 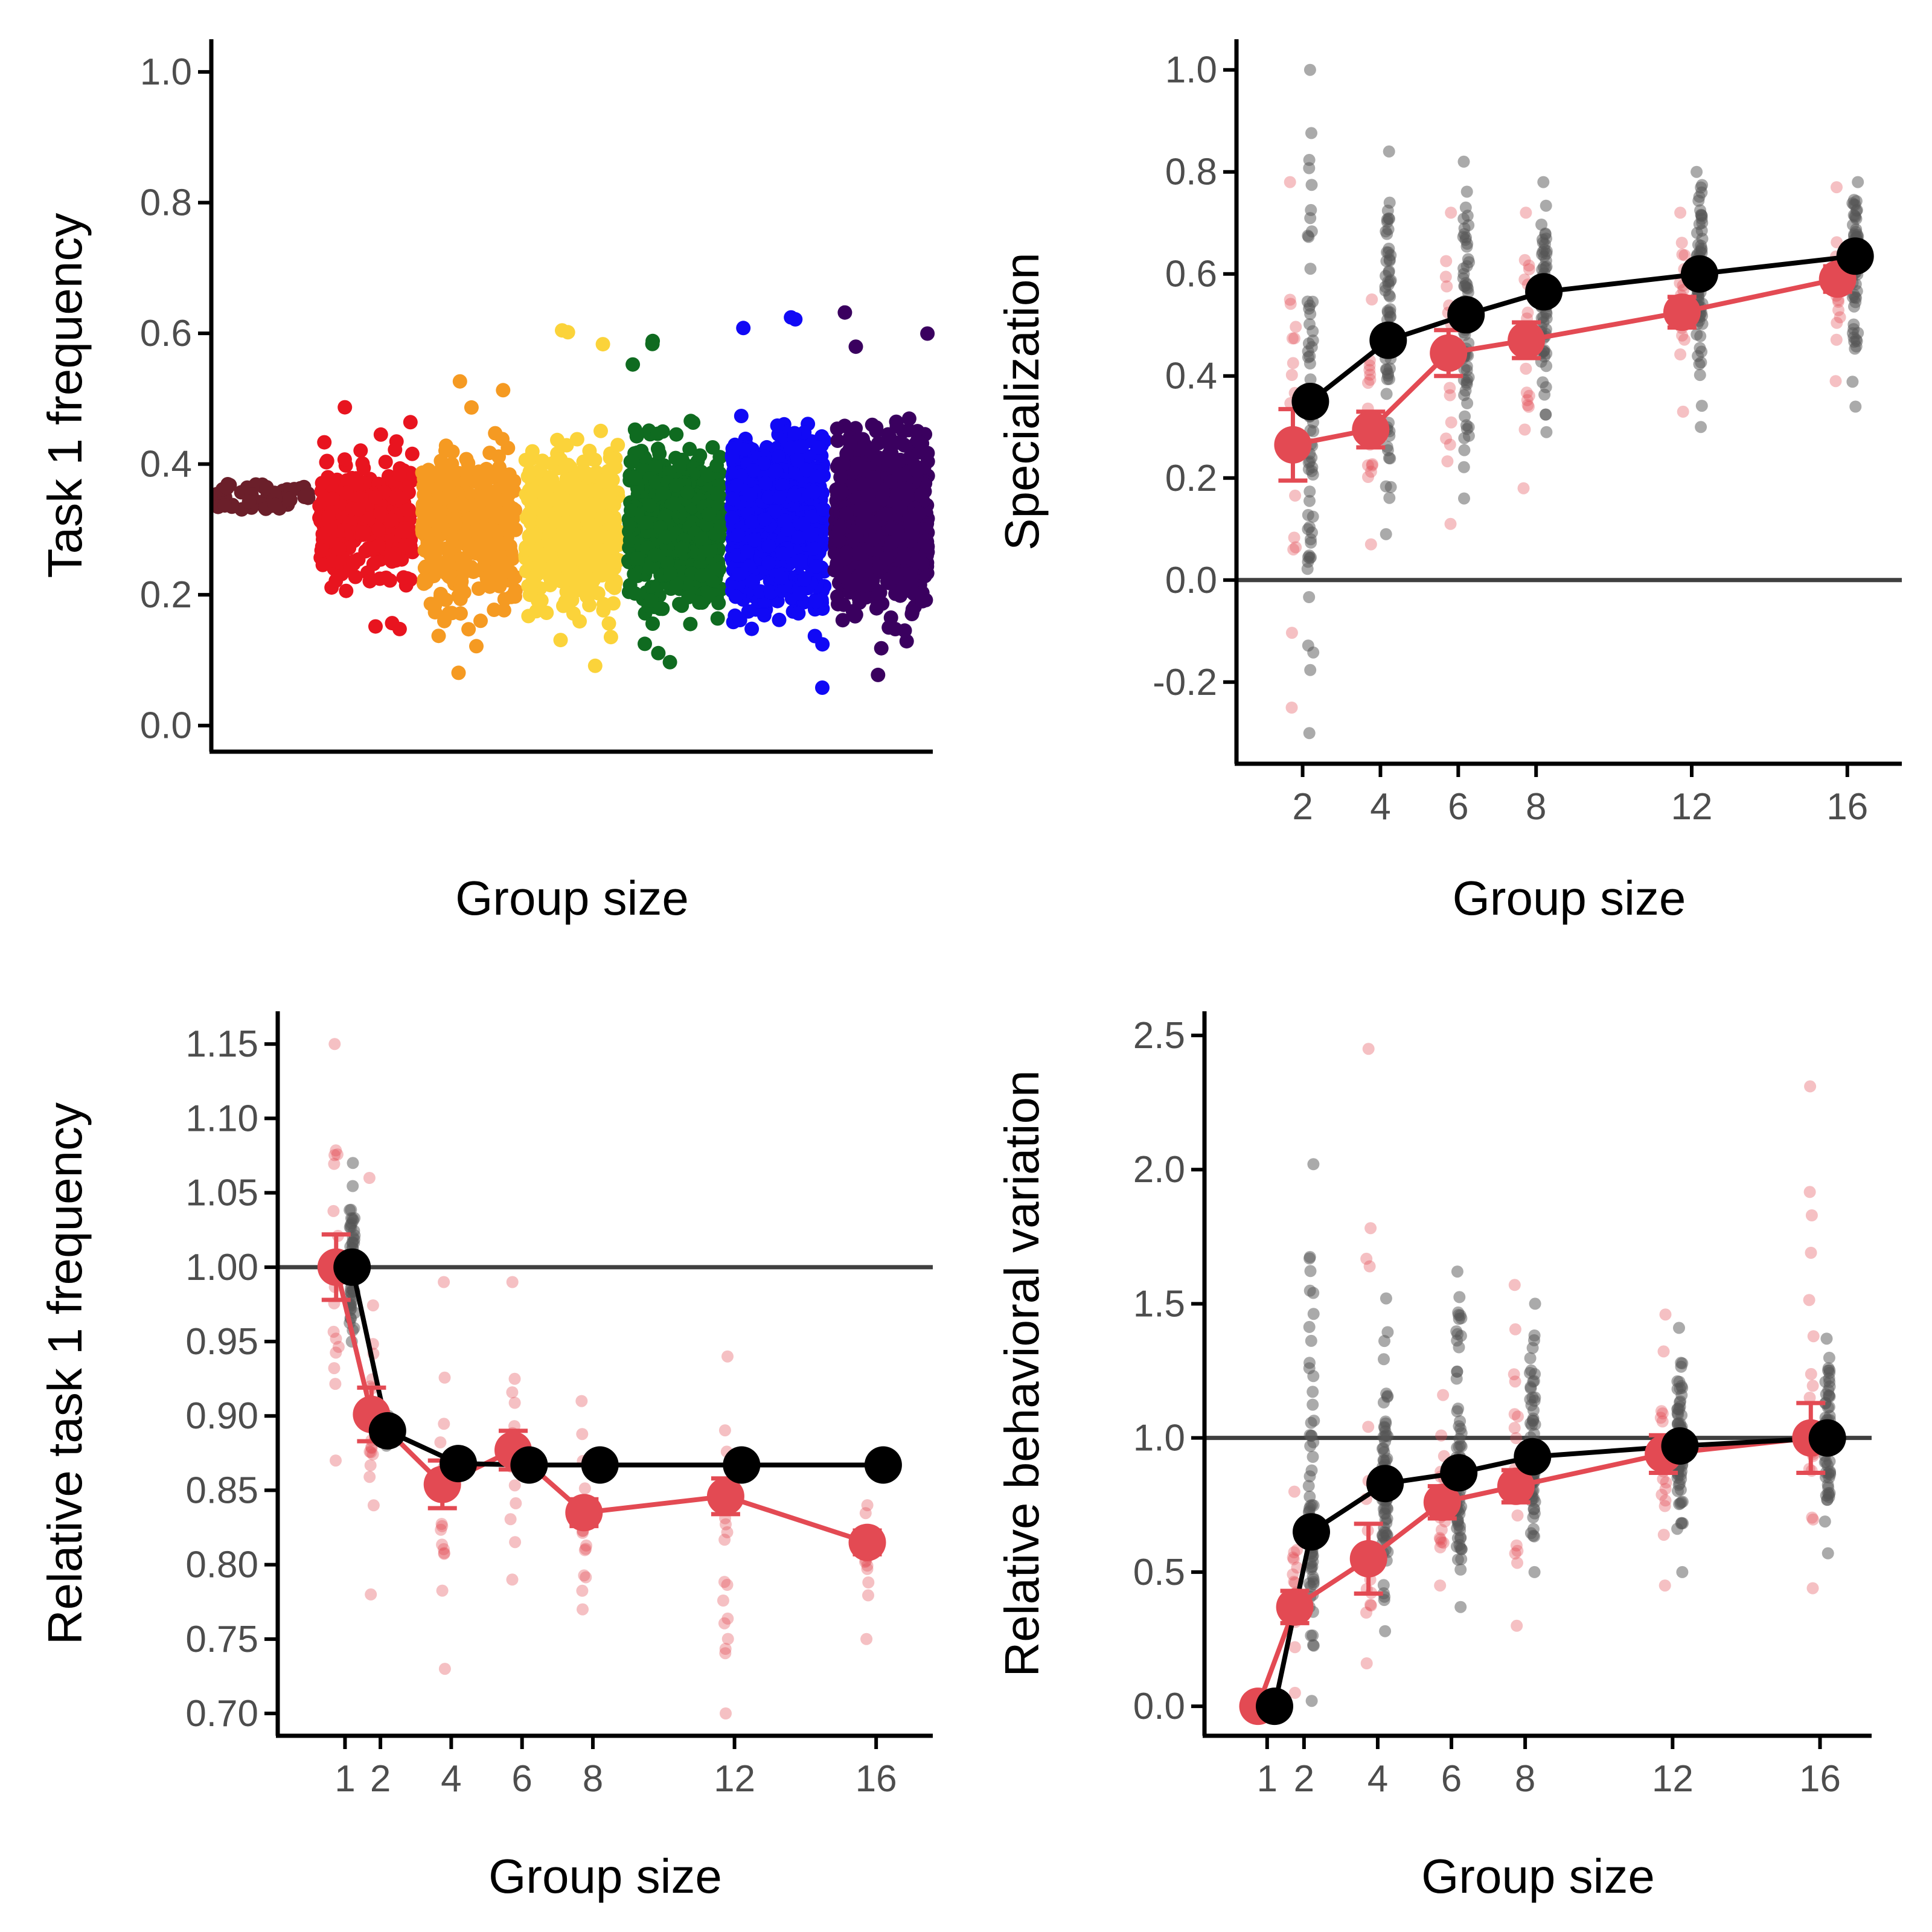 What do you see at coordinates (610, 1396) in the screenshot?
I see `panel-relative-task1-frequency-series` at bounding box center [610, 1396].